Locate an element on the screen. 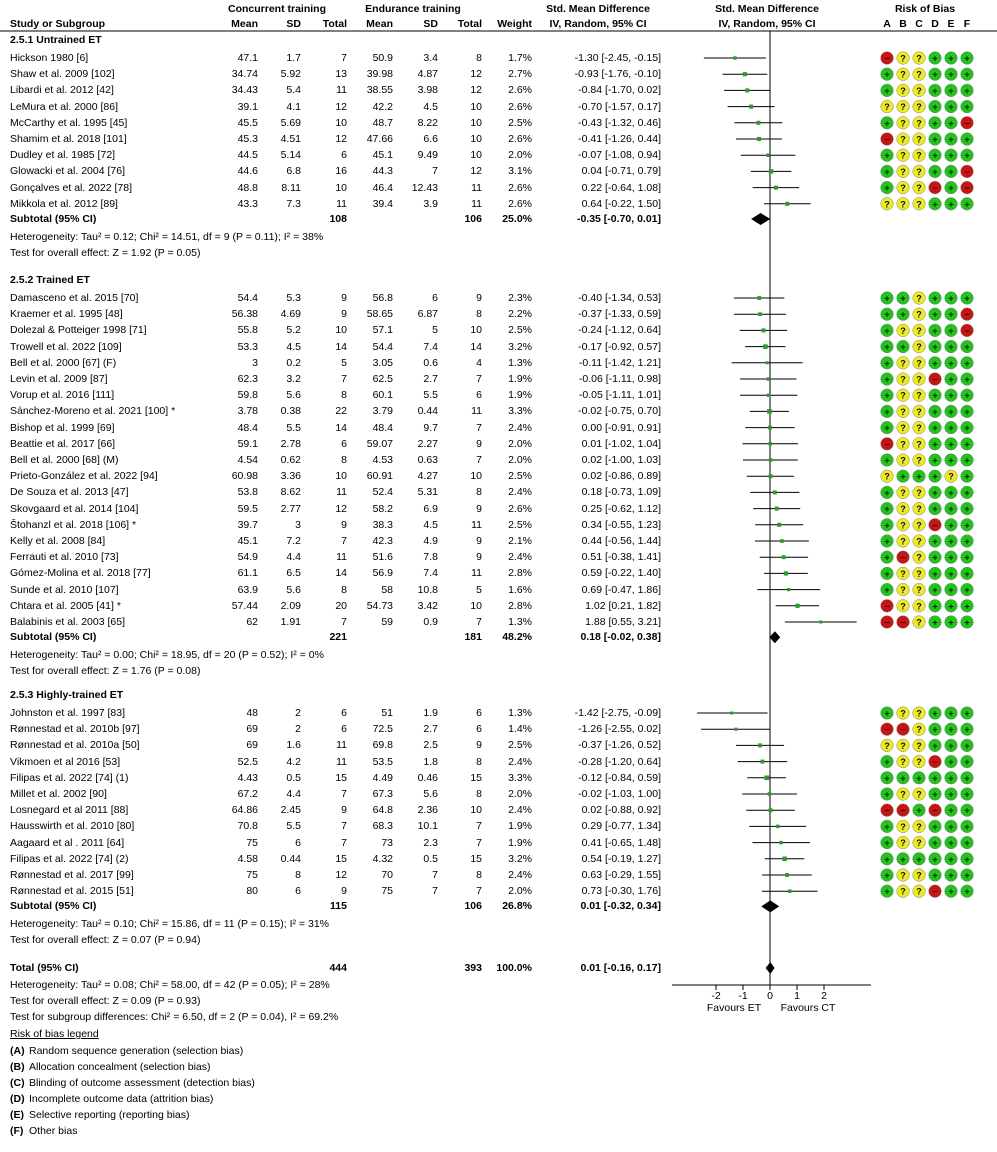 This screenshot has width=997, height=1152. total-concurrent: 13 is located at coordinates (341, 74).